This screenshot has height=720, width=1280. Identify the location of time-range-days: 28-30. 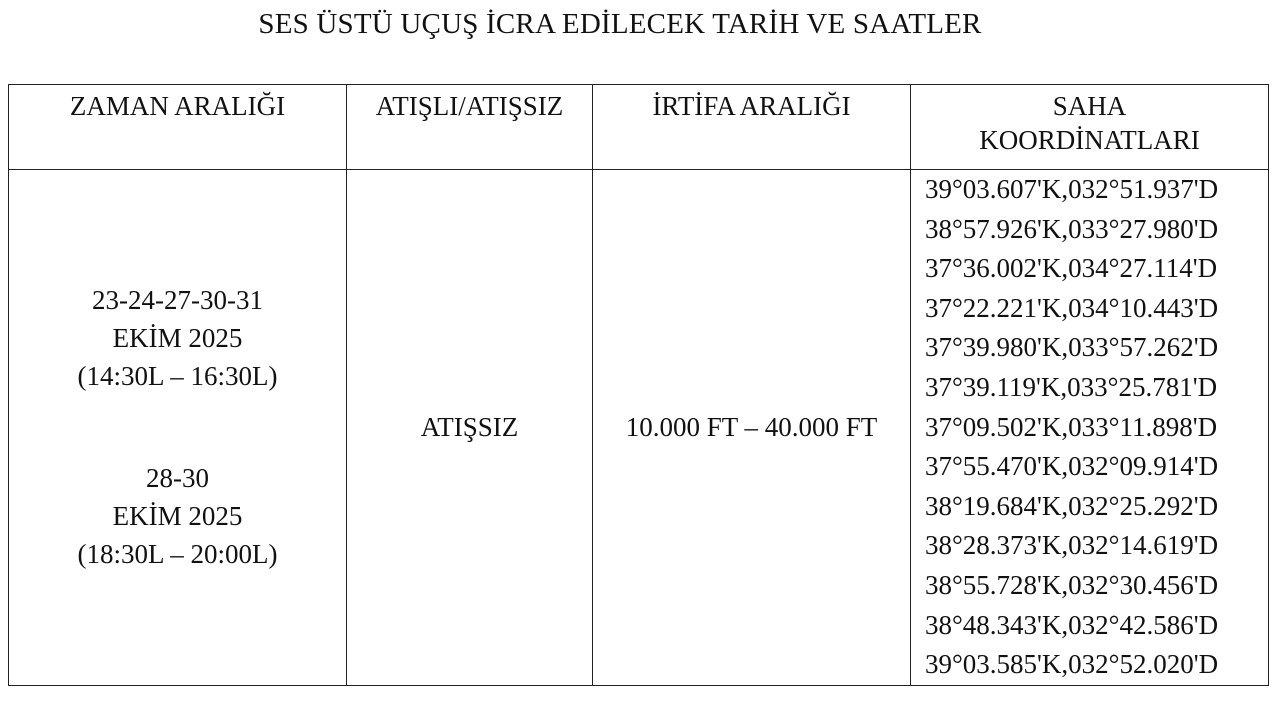
(177, 478).